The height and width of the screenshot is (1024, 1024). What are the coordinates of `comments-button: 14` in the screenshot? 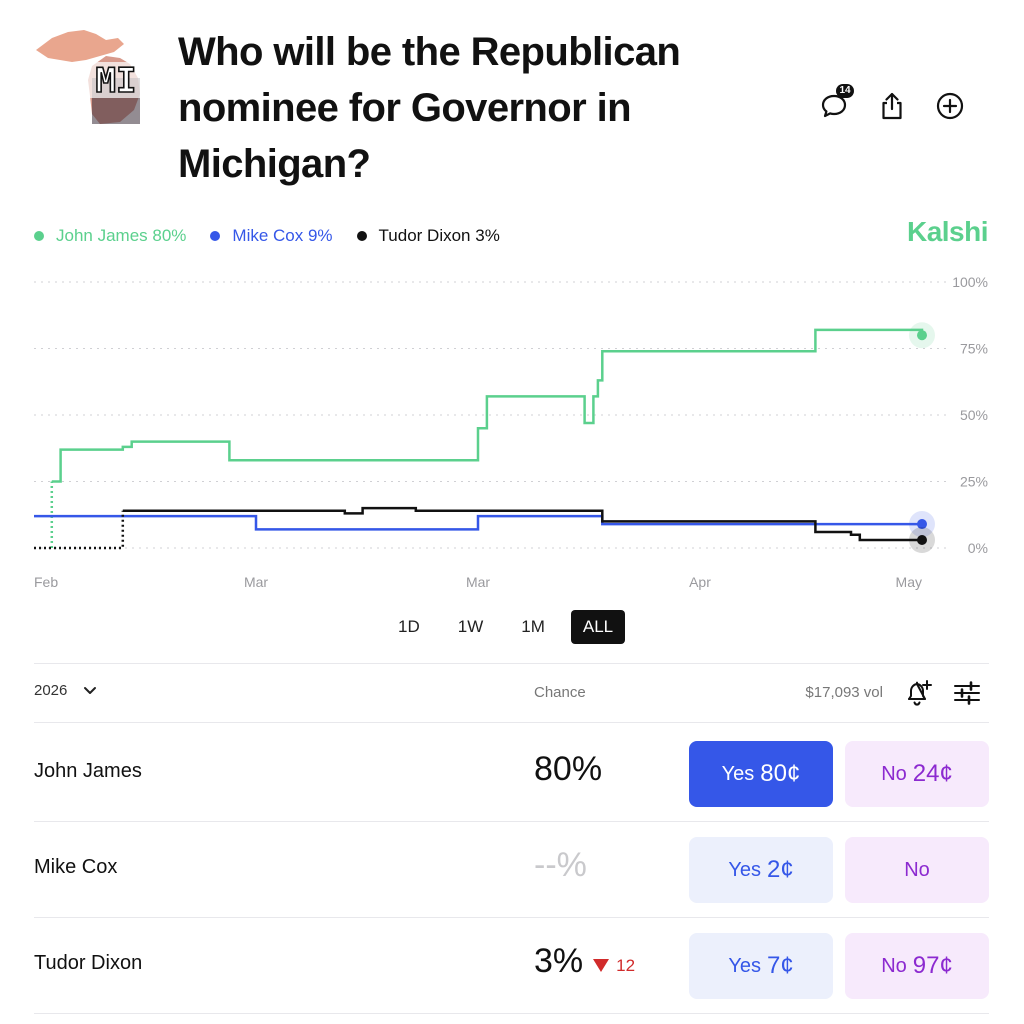 It's located at (834, 106).